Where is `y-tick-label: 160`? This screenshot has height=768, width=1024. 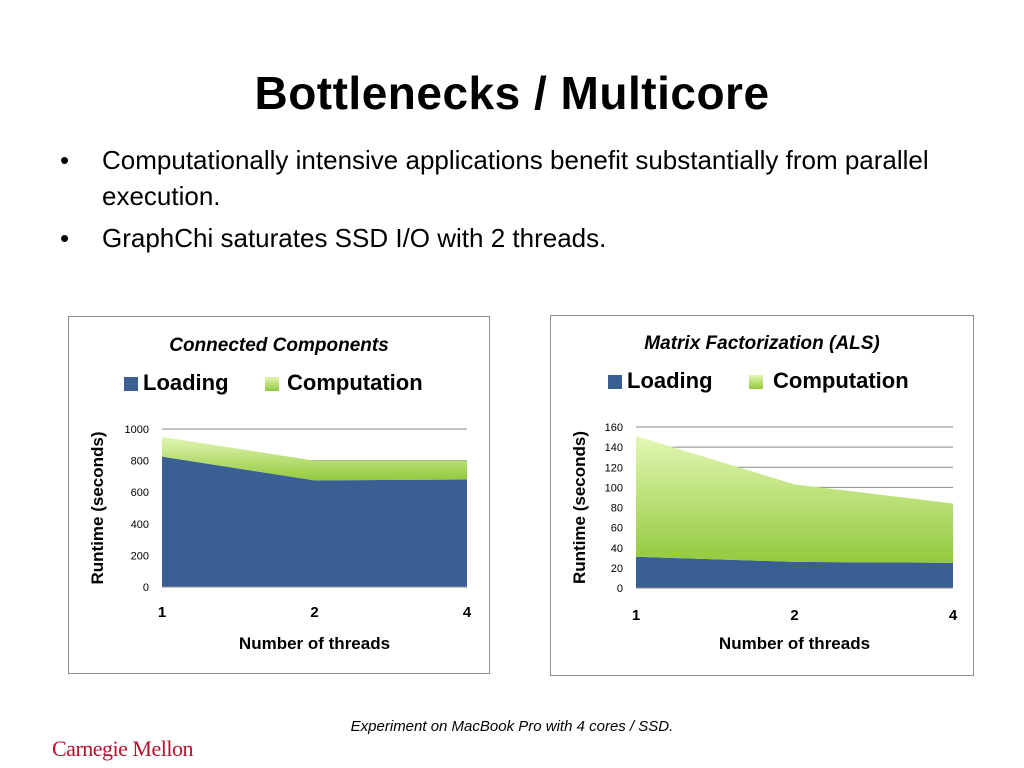 y-tick-label: 160 is located at coordinates (614, 428).